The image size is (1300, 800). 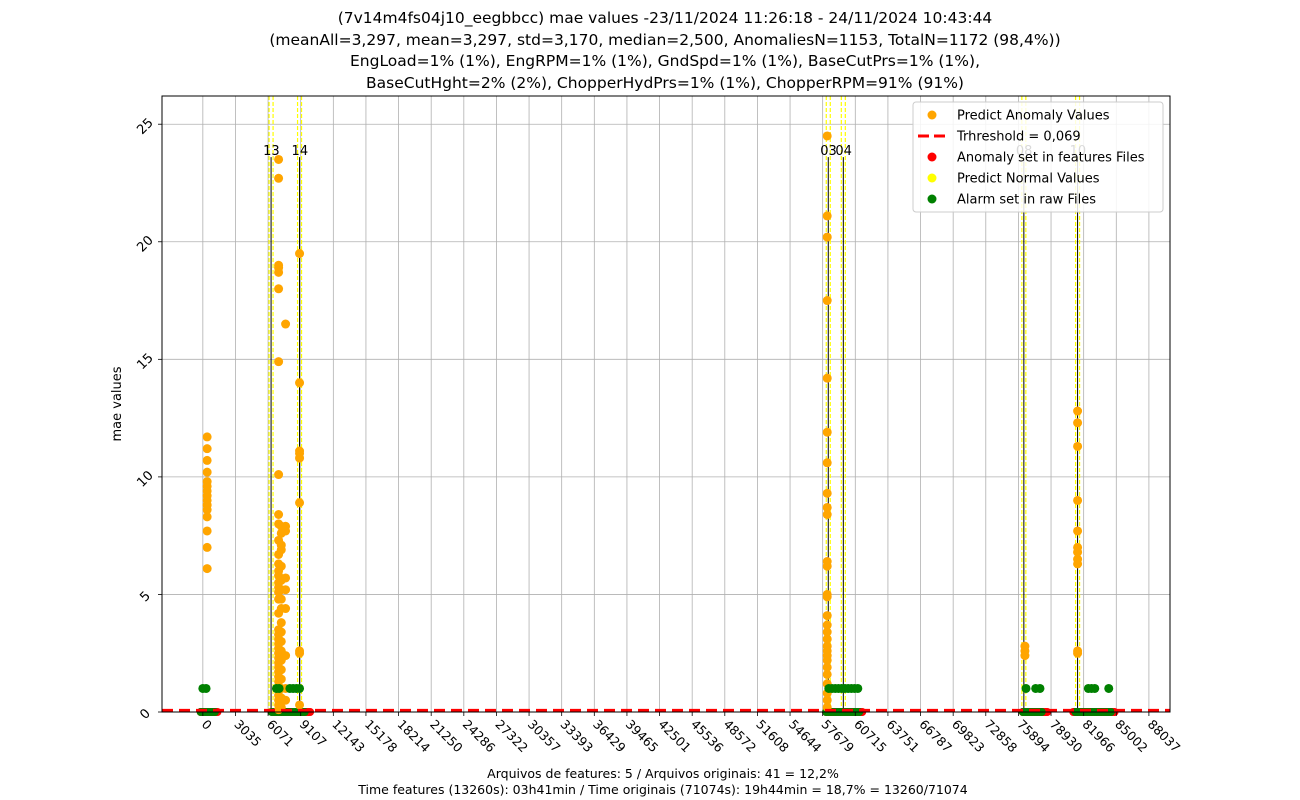 I want to click on x-tick-label: 12143, so click(x=348, y=736).